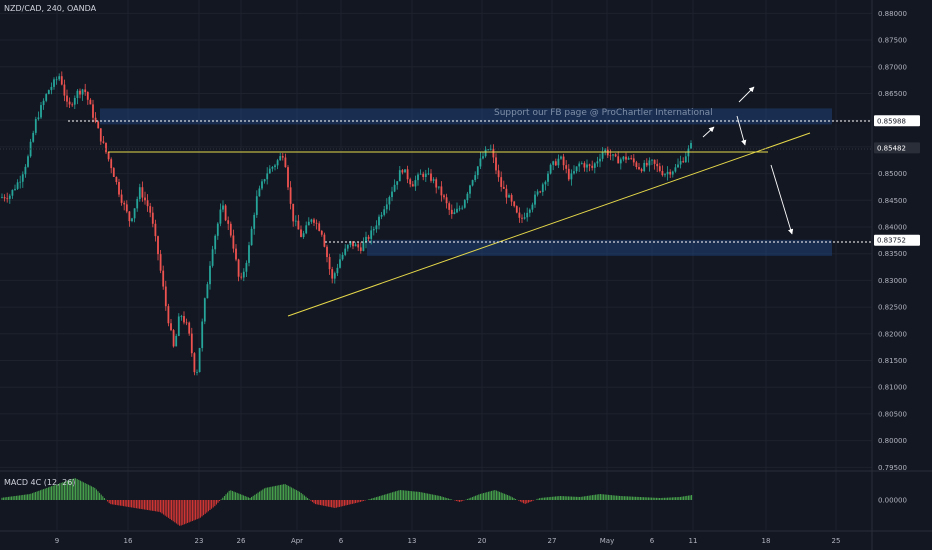 The height and width of the screenshot is (550, 932). What do you see at coordinates (482, 541) in the screenshot?
I see `time-tick-label: 20` at bounding box center [482, 541].